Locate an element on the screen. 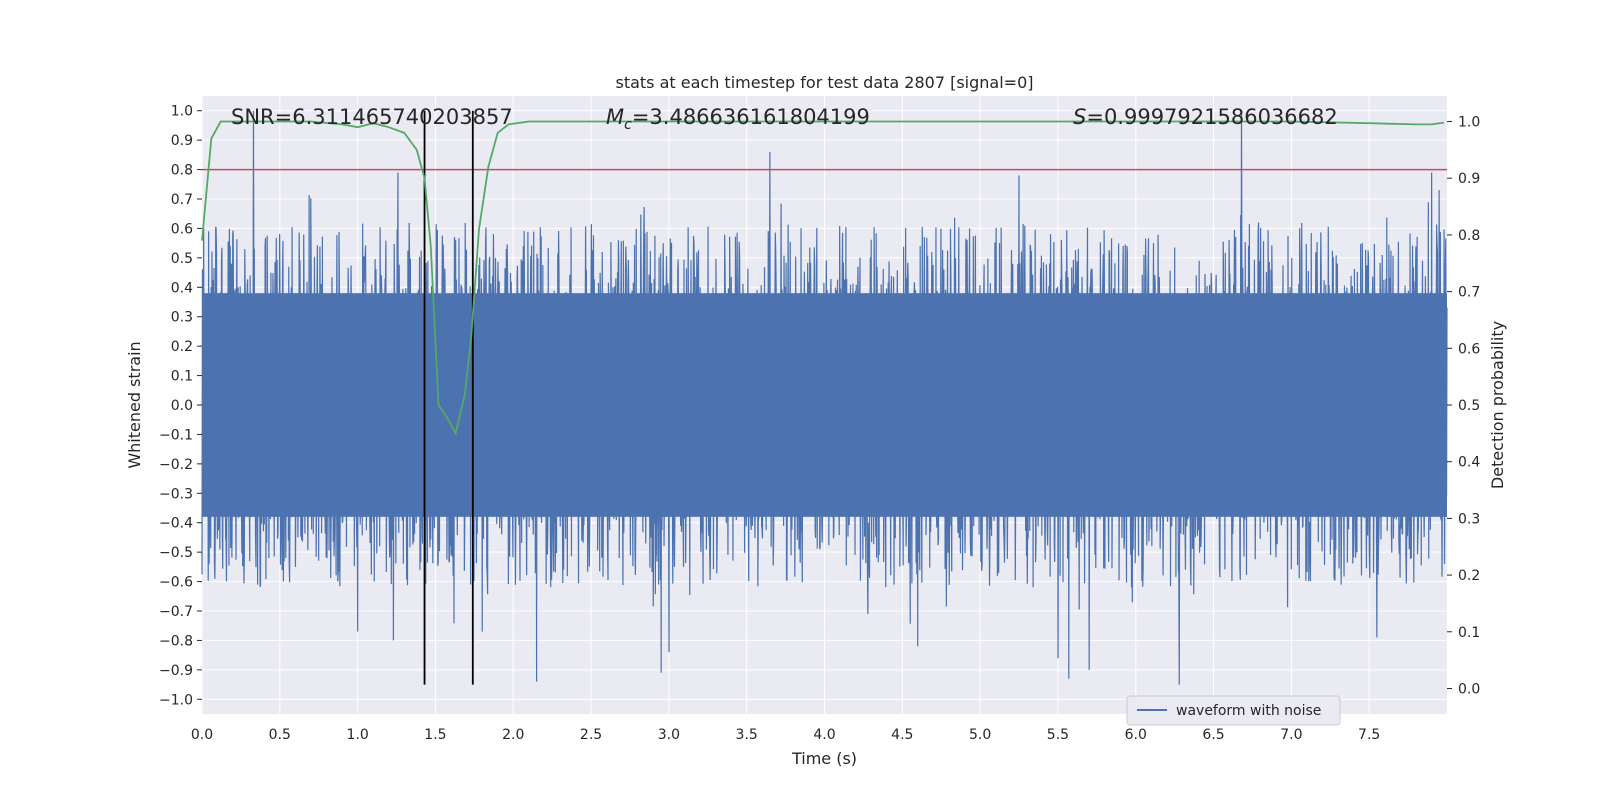  legend: waveform with noise is located at coordinates (1233, 710).